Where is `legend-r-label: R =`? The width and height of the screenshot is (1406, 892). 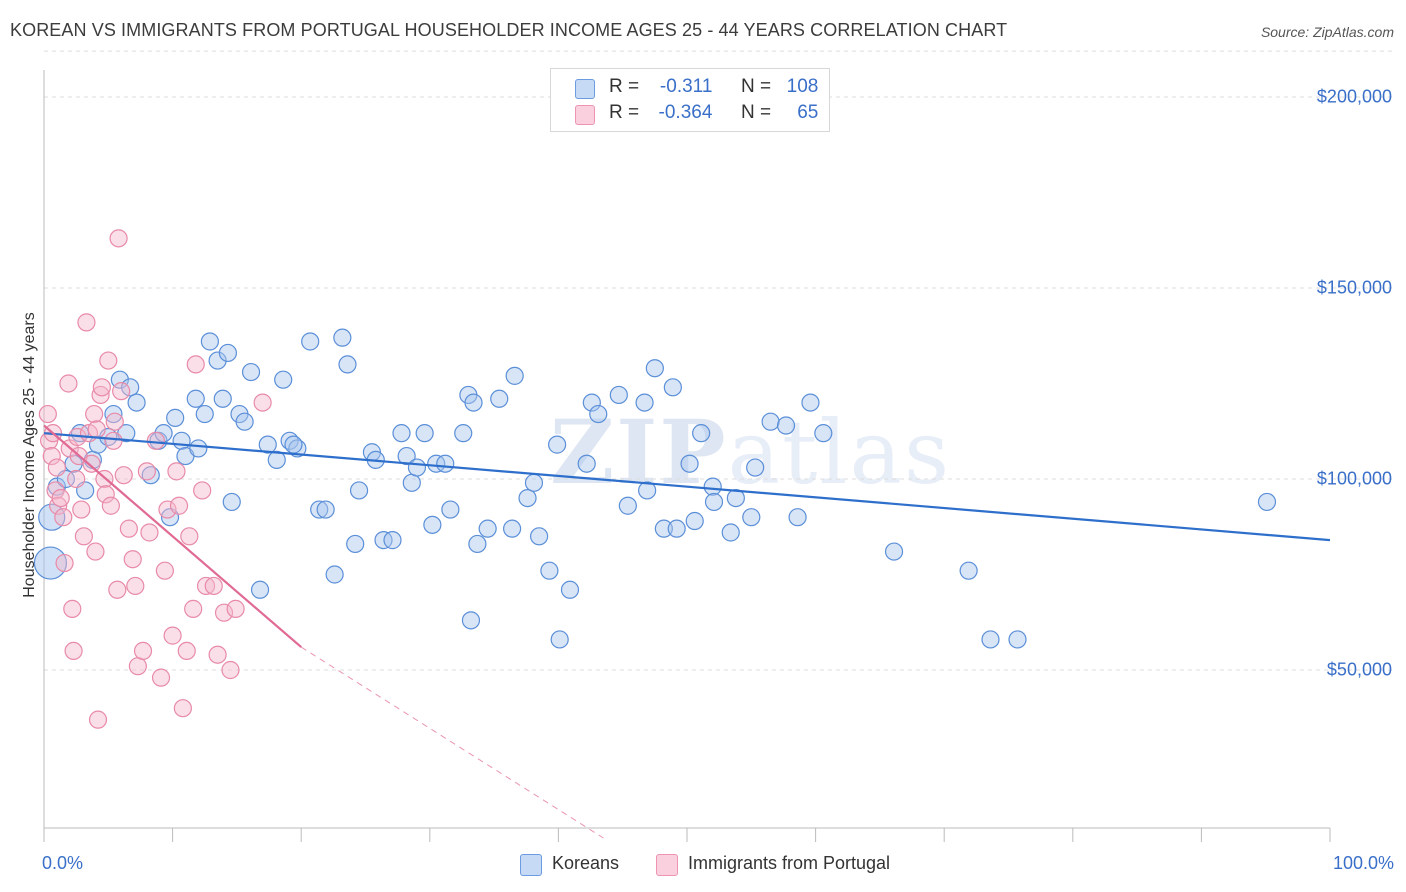
legend-r-label: R = is located at coordinates (624, 112).